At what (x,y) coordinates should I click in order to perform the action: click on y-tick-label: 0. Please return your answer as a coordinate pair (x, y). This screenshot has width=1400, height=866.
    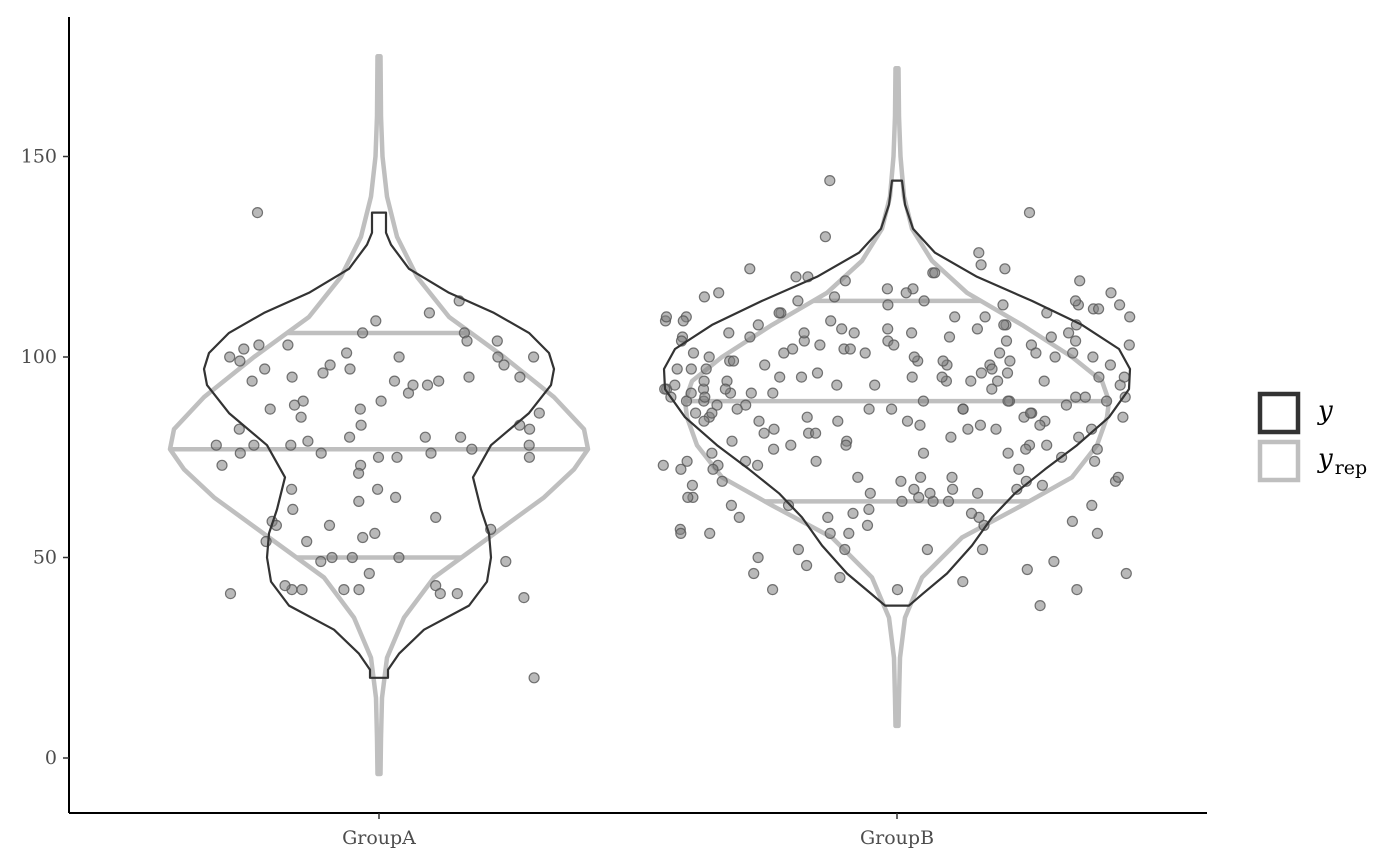
    Looking at the image, I should click on (51, 758).